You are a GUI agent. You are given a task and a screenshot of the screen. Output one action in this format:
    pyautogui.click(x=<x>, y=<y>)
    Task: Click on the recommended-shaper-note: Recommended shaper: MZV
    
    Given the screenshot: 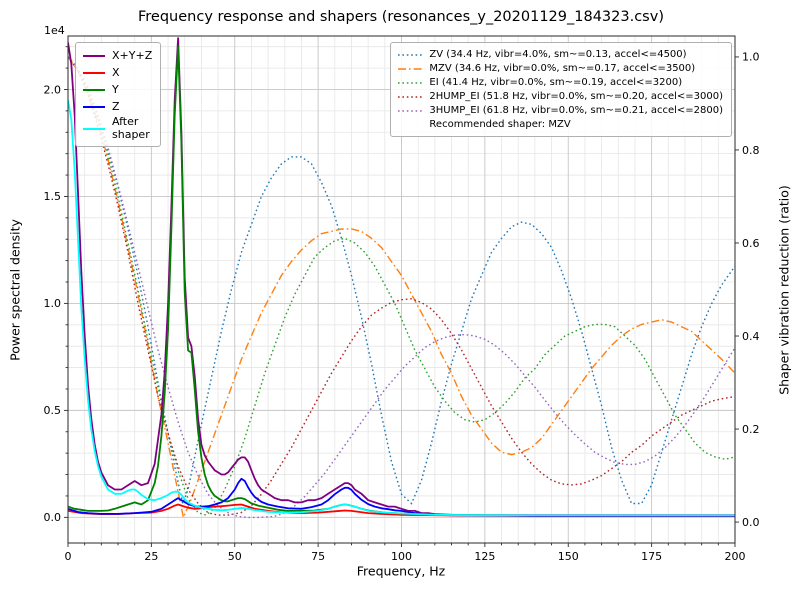 What is the action you would take?
    pyautogui.click(x=560, y=124)
    